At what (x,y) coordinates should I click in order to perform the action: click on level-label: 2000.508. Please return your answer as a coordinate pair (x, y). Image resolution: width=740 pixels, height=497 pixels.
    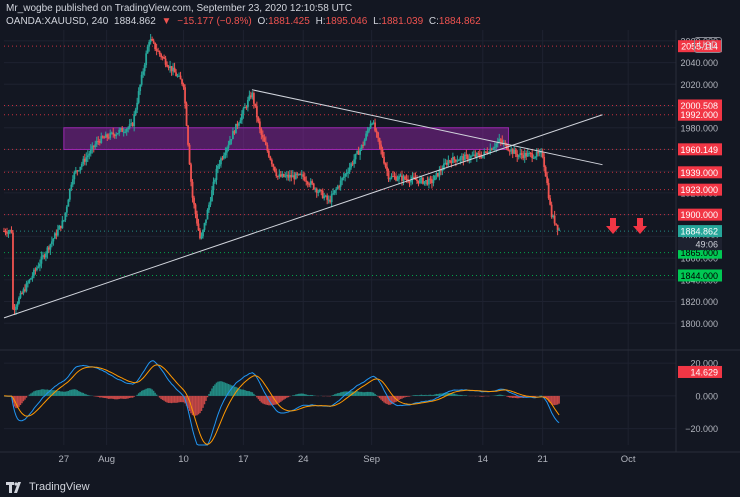
    Looking at the image, I should click on (699, 106).